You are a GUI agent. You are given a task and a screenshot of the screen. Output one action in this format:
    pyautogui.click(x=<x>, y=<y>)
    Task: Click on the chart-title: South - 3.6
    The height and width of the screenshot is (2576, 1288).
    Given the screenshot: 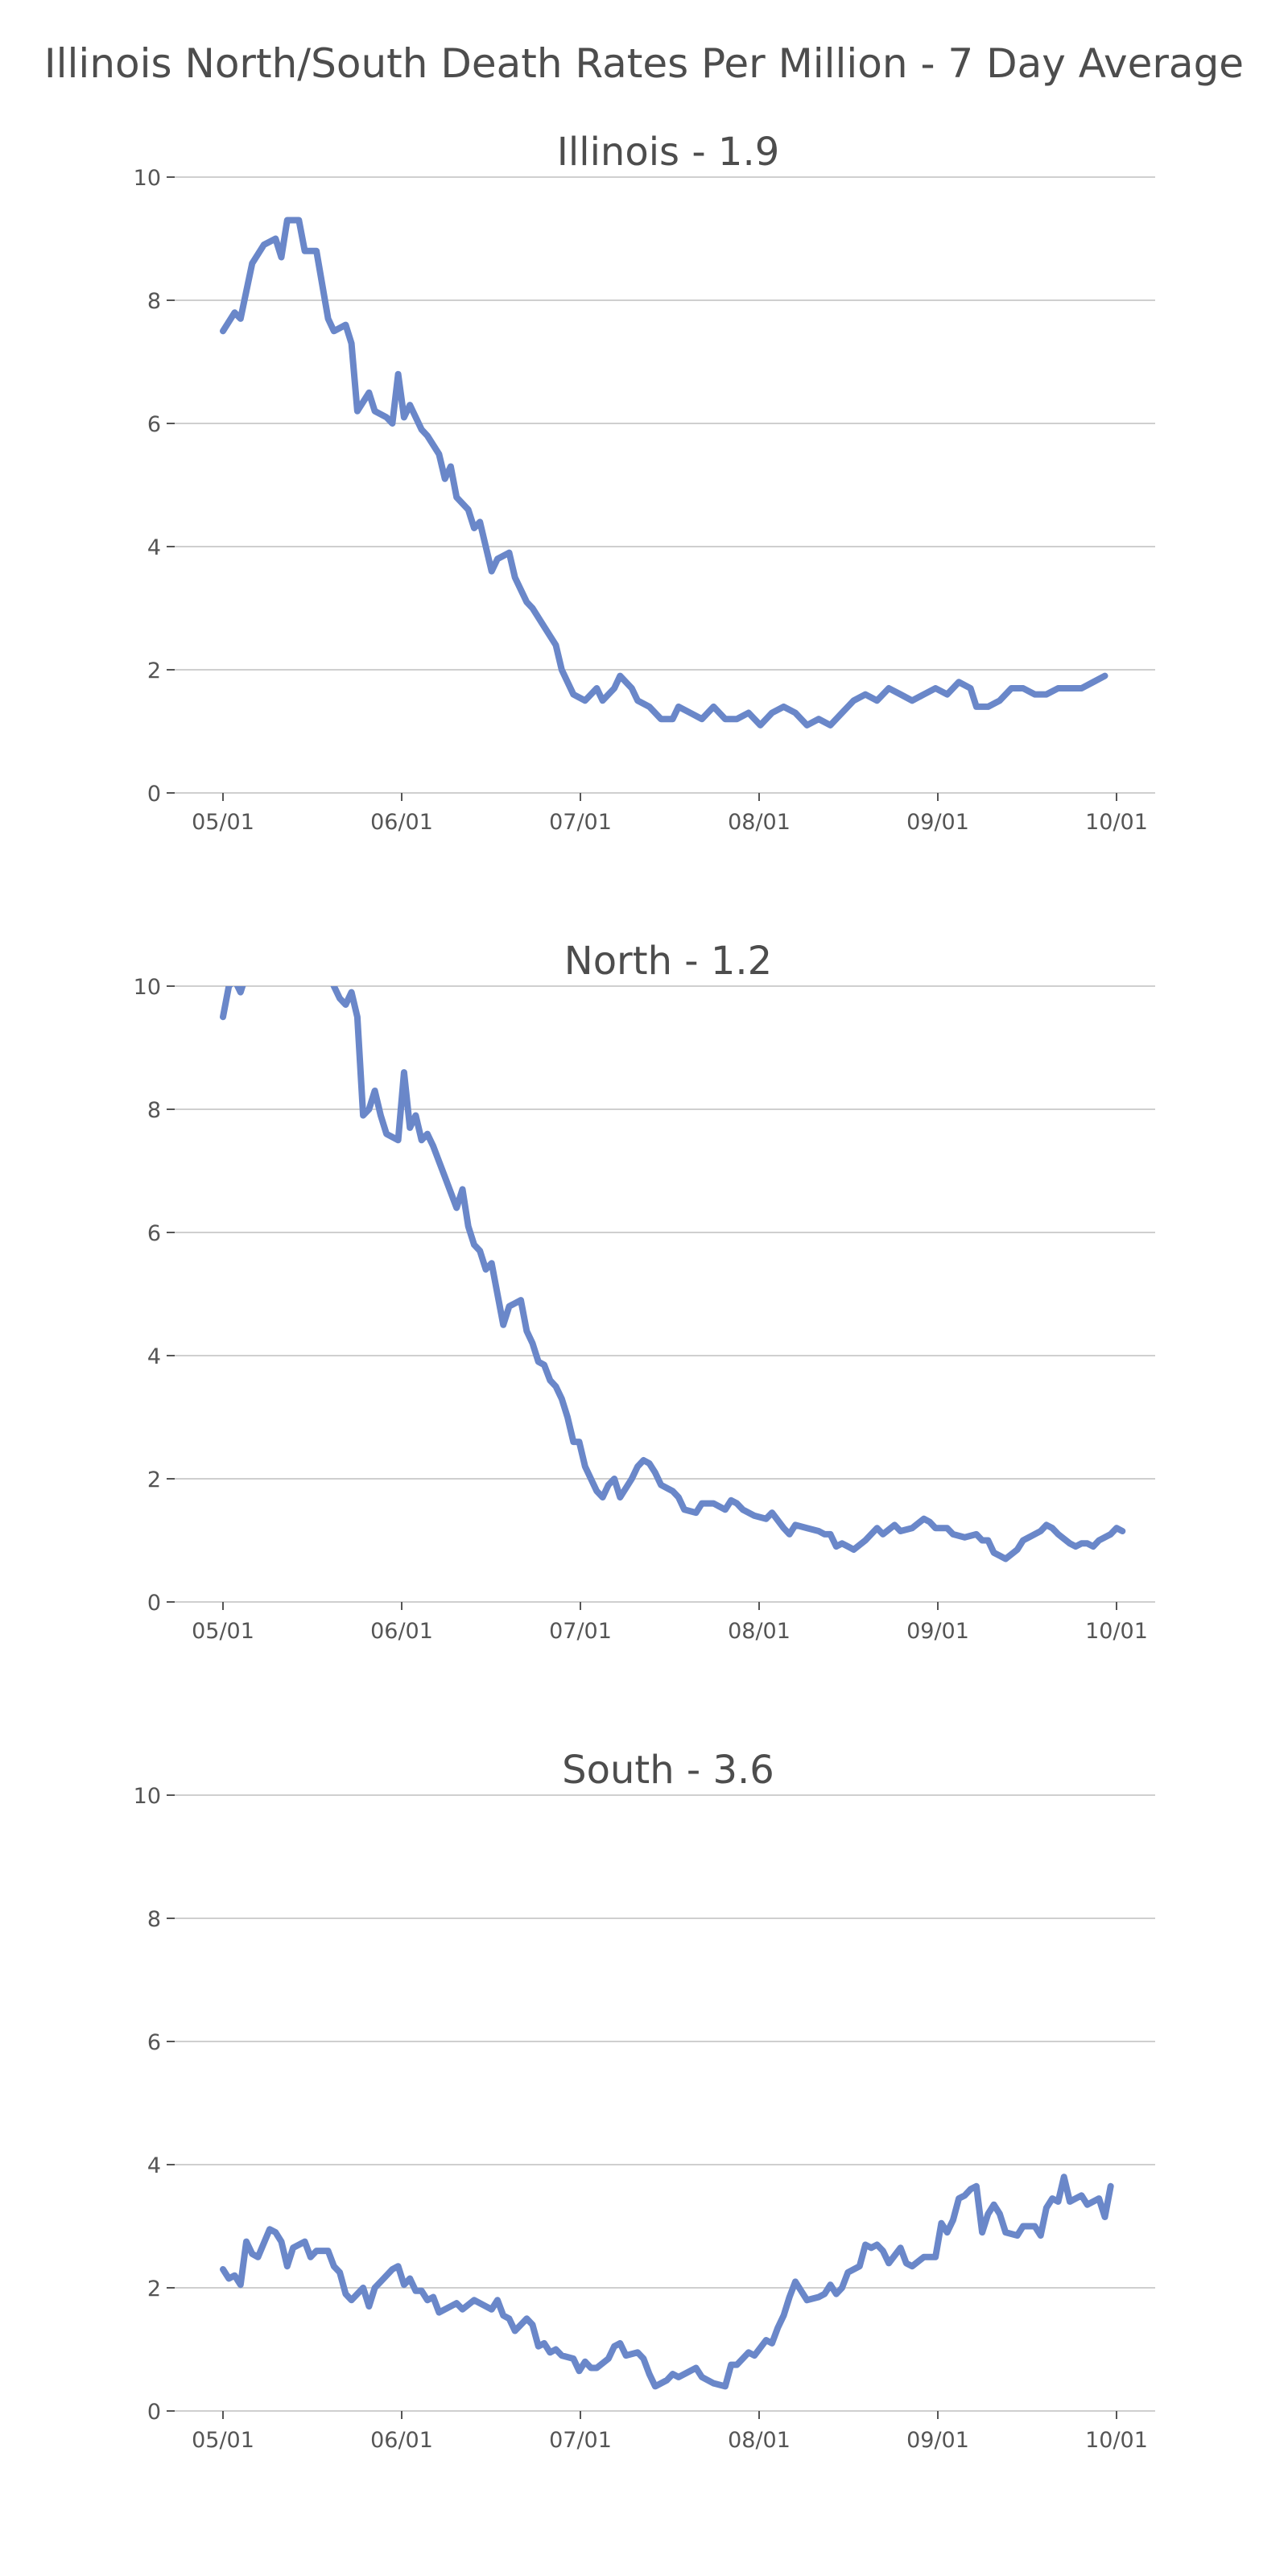 What is the action you would take?
    pyautogui.click(x=668, y=1770)
    